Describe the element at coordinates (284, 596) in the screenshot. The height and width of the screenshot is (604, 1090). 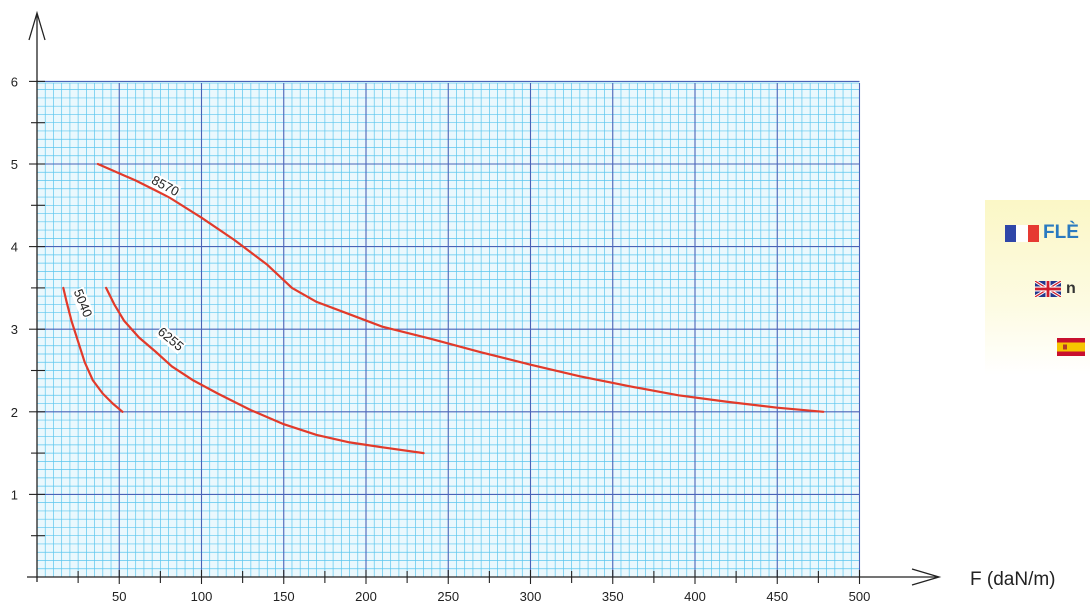
I see `x-tick-label: 150` at that location.